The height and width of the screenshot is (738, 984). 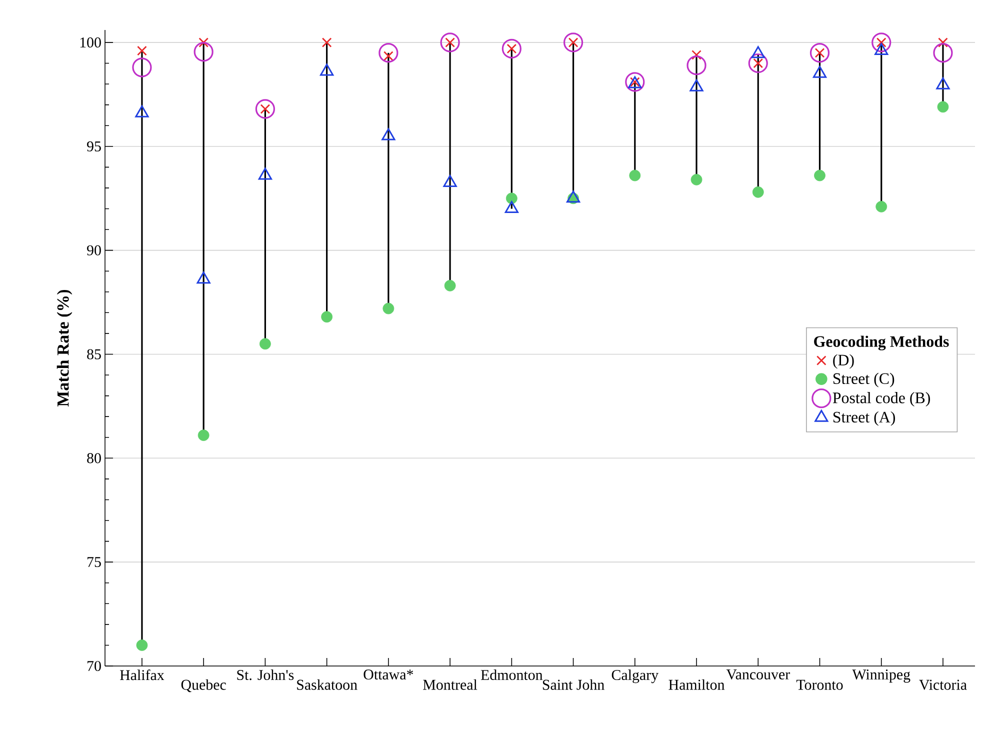 I want to click on x-tick-label: Quebec, so click(x=203, y=685).